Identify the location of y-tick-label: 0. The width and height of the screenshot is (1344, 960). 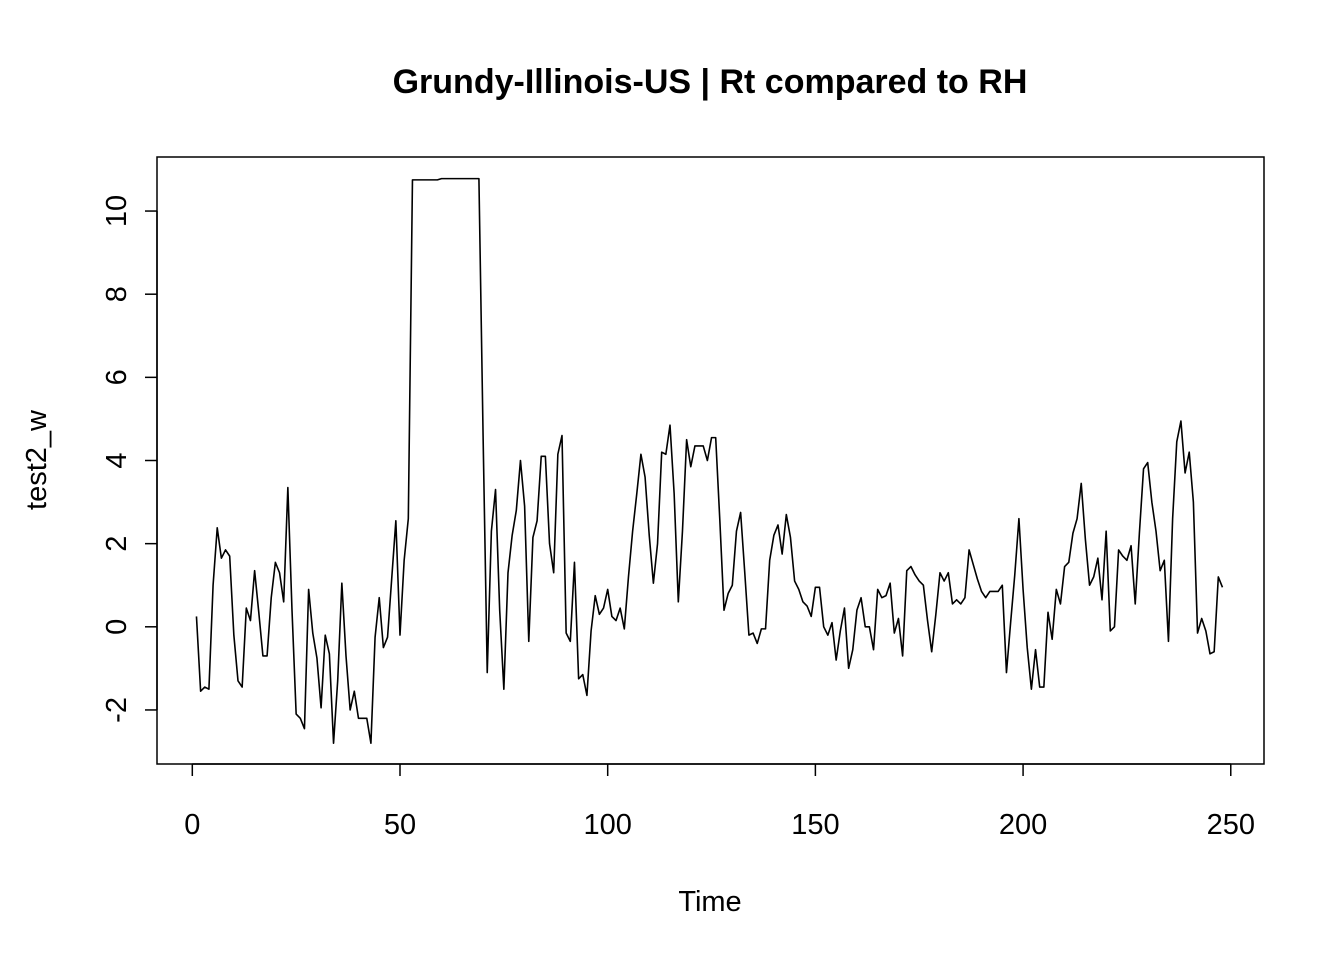
(117, 627).